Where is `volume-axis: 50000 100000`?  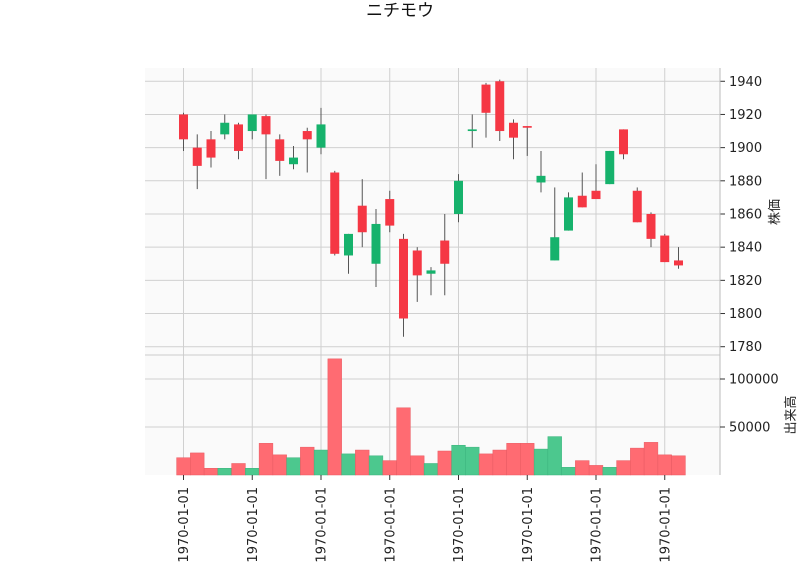 volume-axis: 50000 100000 is located at coordinates (749, 404).